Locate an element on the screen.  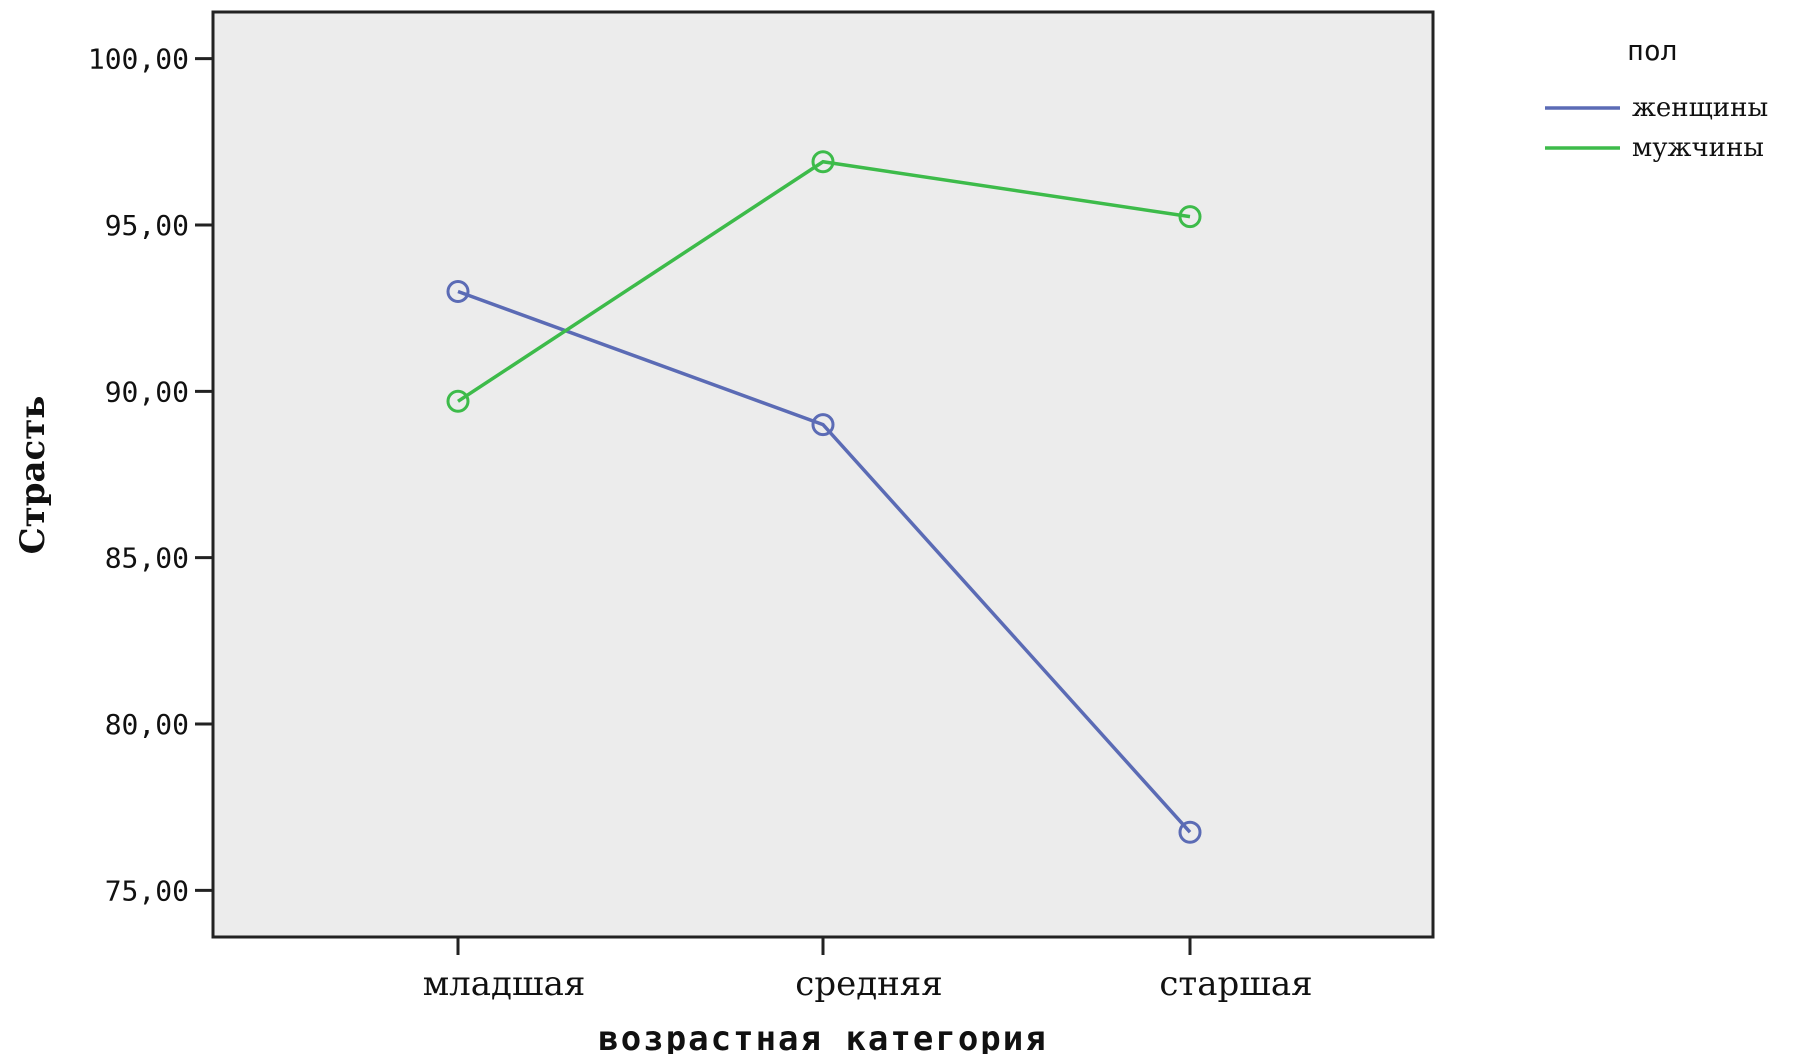
y-axis: 75,00 80,00 85,00 90,00 95,00 100,00 is located at coordinates (150, 475).